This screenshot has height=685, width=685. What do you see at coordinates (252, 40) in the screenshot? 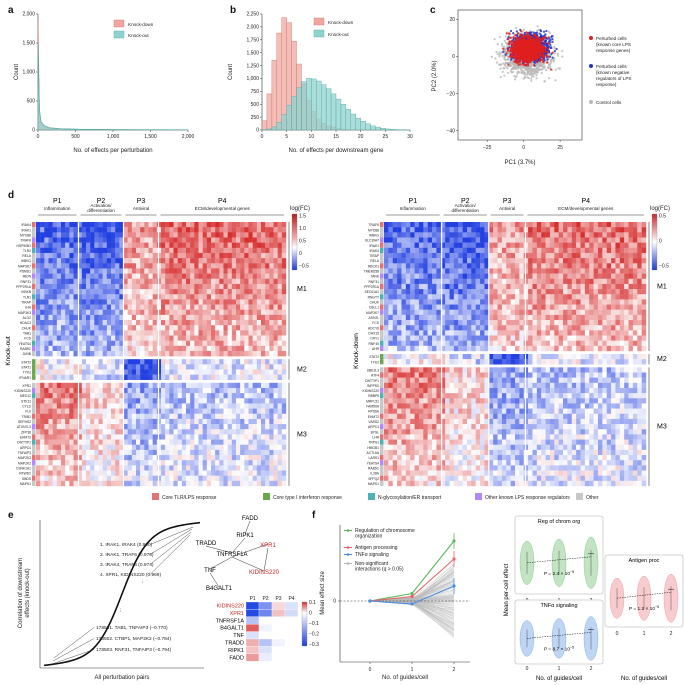
I see `y-tick-label-b: 1,750` at bounding box center [252, 40].